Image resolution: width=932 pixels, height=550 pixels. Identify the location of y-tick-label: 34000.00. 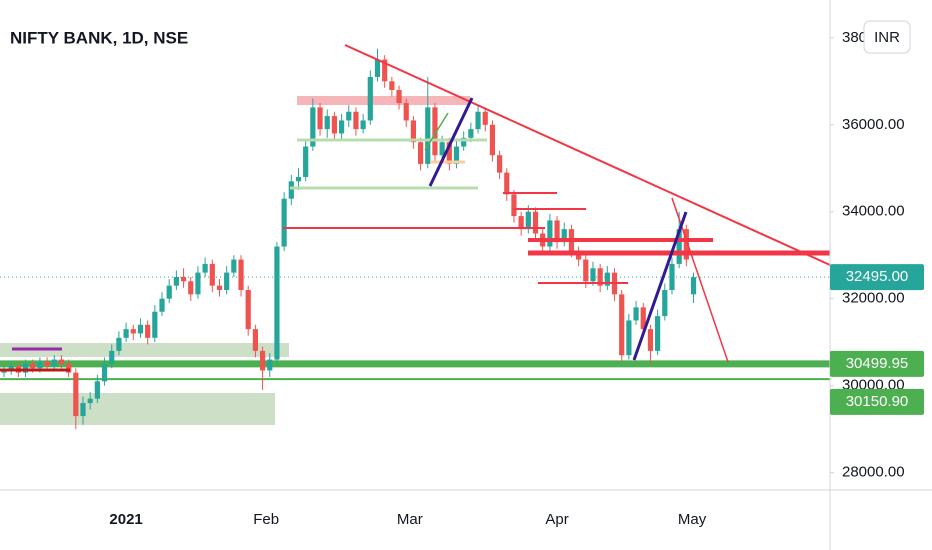
(873, 211).